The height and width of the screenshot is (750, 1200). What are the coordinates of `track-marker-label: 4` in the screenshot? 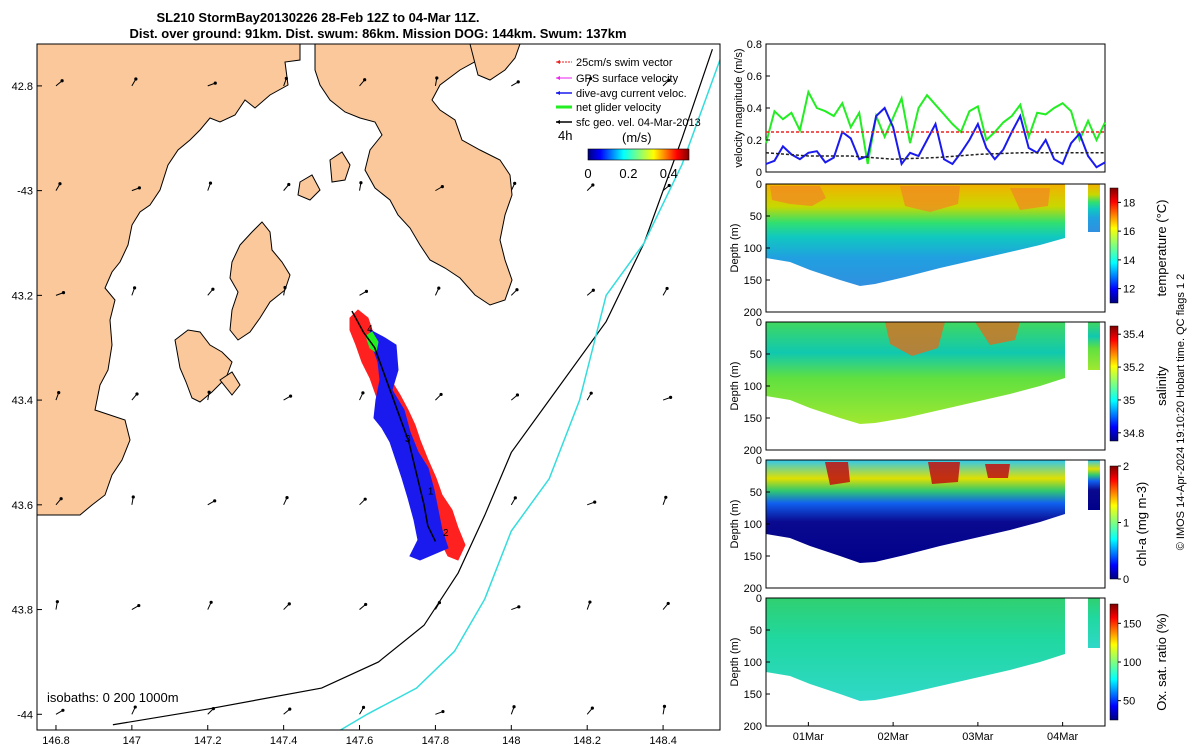 It's located at (370, 329).